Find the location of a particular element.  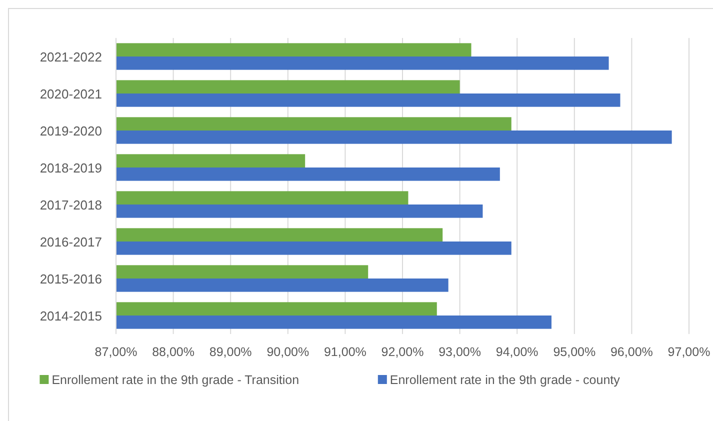

y-tick-label: 2019-2020 is located at coordinates (71, 131).